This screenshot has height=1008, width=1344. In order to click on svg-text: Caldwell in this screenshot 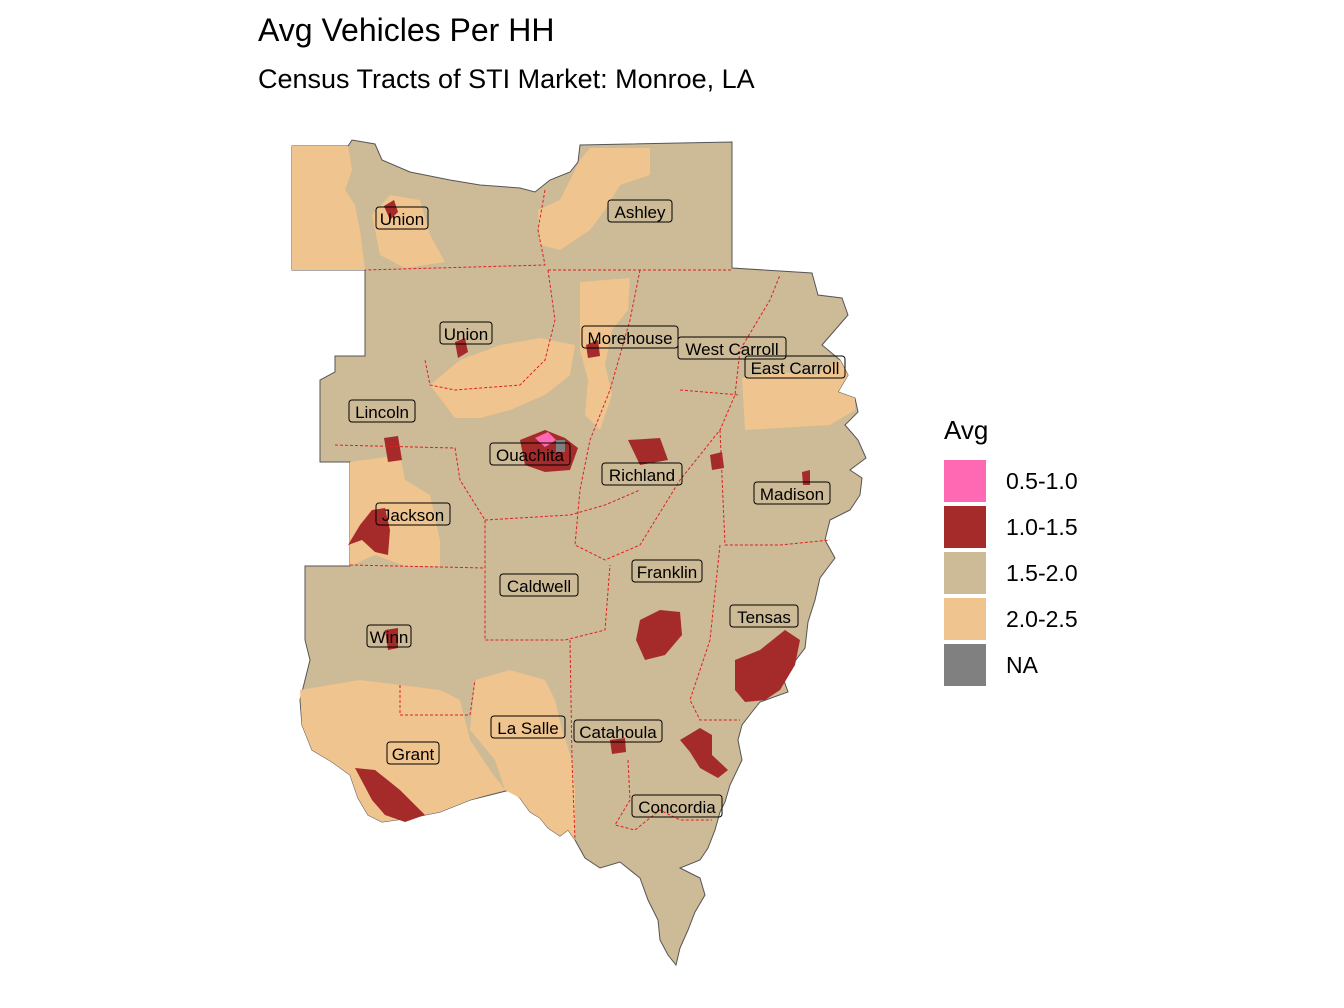, I will do `click(539, 586)`.